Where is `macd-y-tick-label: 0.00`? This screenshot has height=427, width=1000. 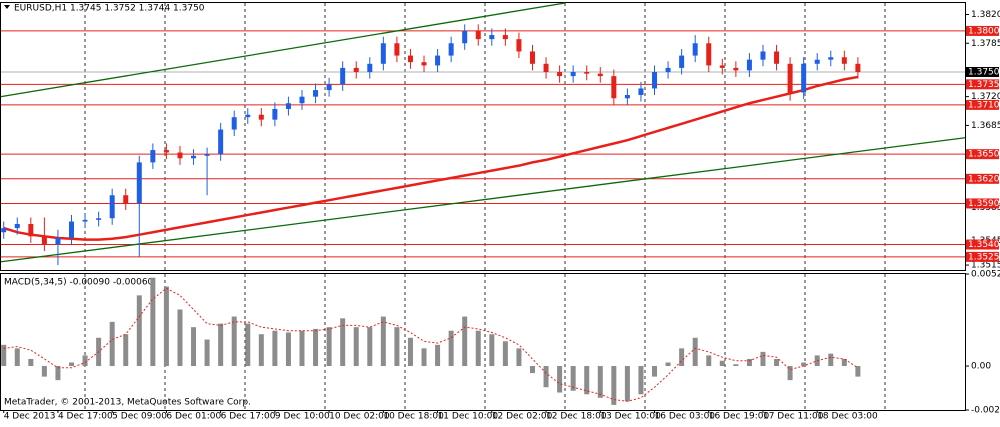
macd-y-tick-label: 0.00 is located at coordinates (981, 367).